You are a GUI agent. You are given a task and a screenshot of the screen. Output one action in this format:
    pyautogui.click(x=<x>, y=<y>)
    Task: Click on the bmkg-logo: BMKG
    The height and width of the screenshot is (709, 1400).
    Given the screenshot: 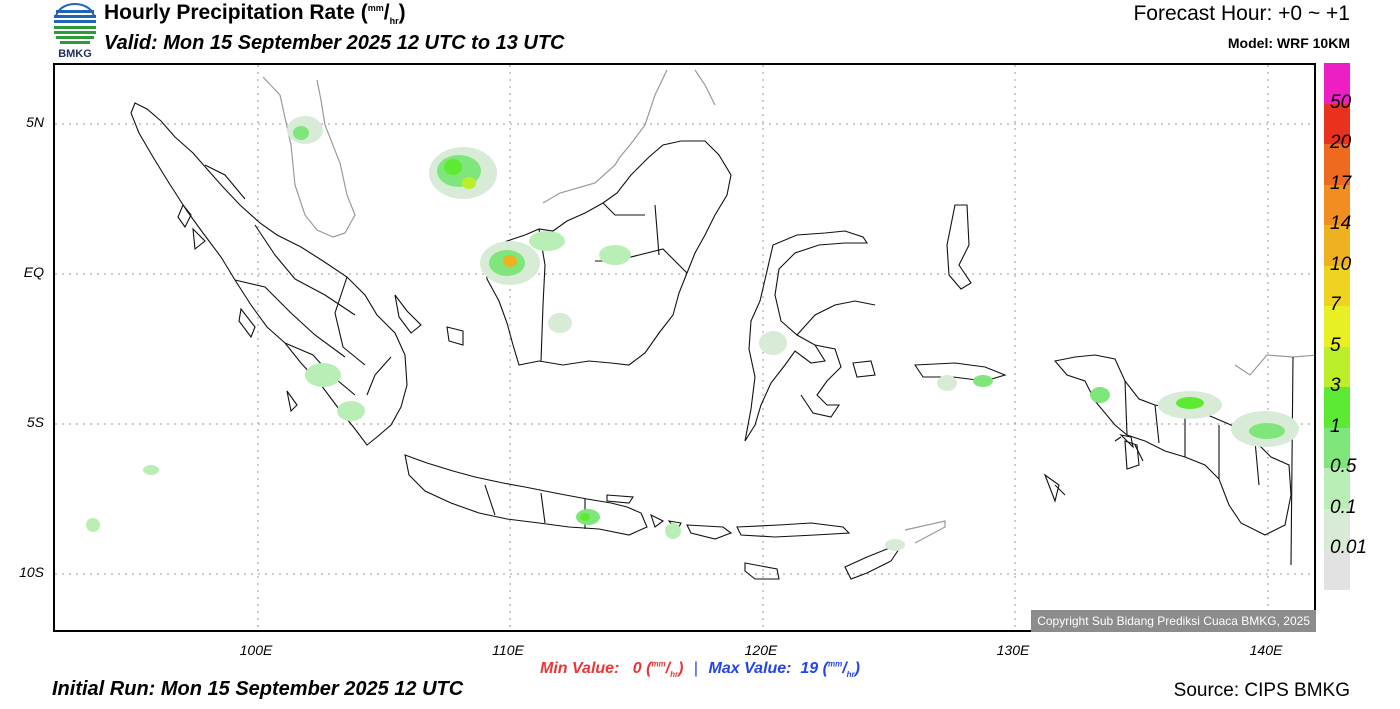 What is the action you would take?
    pyautogui.click(x=75, y=31)
    